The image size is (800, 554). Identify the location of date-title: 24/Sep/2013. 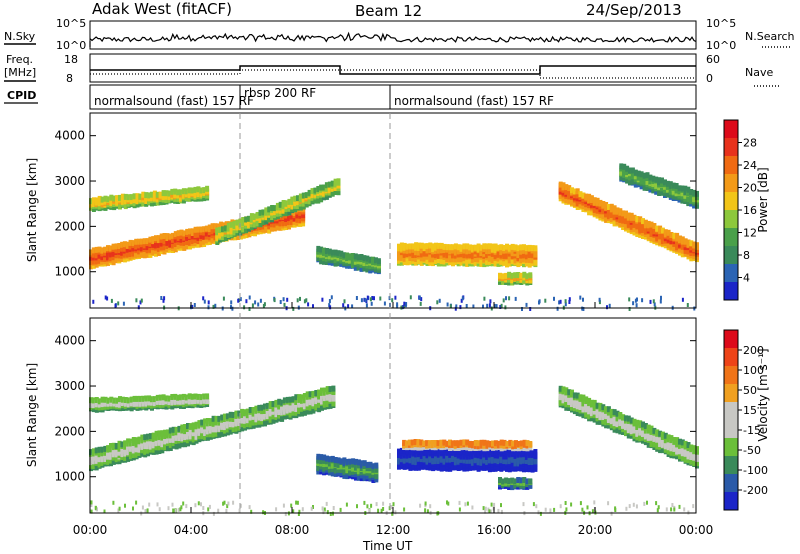
(634, 10).